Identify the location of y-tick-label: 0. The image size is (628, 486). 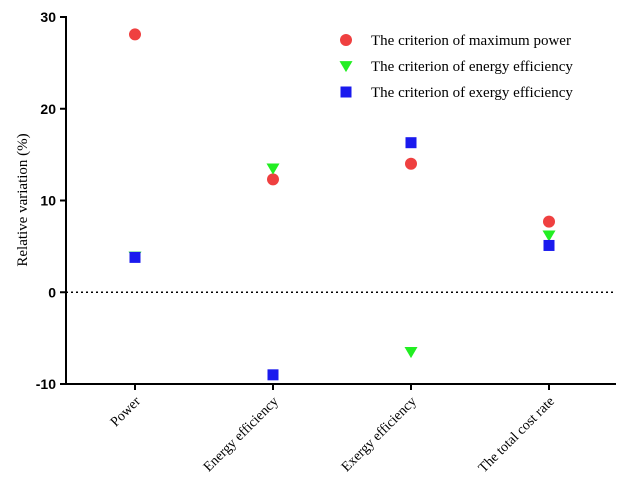
(52, 292).